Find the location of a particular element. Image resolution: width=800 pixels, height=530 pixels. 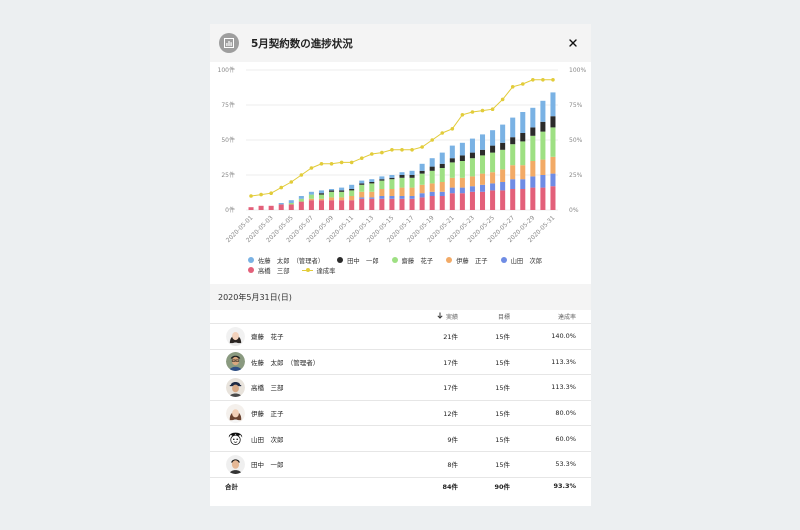

header-actual: 実績 is located at coordinates (443, 316).